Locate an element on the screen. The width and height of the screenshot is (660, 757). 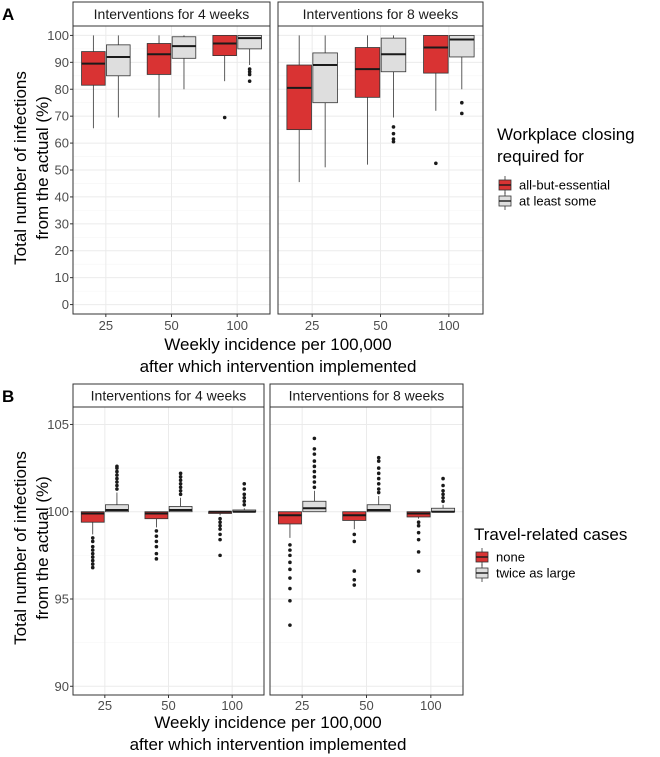
panel-tag-A: A is located at coordinates (8, 14).